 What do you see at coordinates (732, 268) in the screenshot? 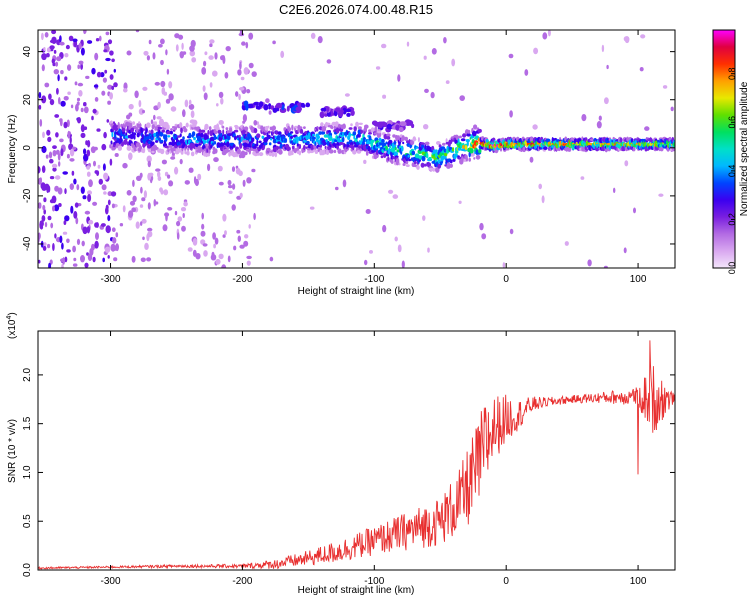
I see `colorbar-tick-label: 0.0` at bounding box center [732, 268].